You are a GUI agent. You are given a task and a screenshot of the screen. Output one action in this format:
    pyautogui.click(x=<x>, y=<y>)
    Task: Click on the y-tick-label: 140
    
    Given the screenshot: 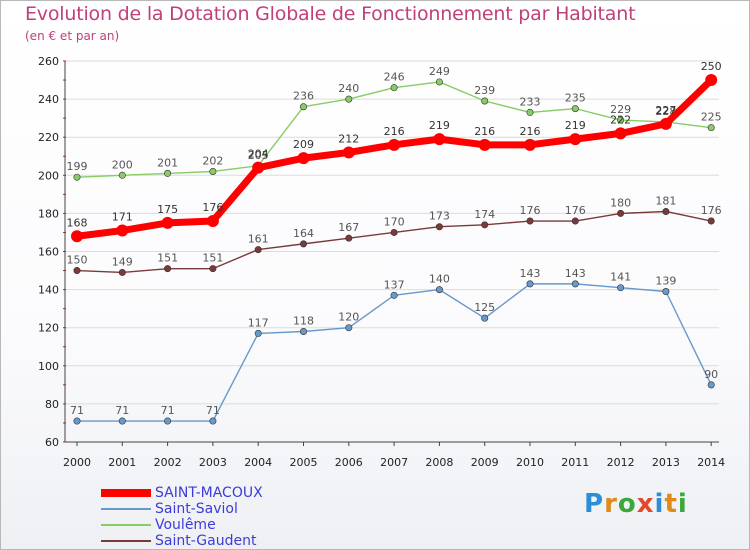 What is the action you would take?
    pyautogui.click(x=48, y=290)
    